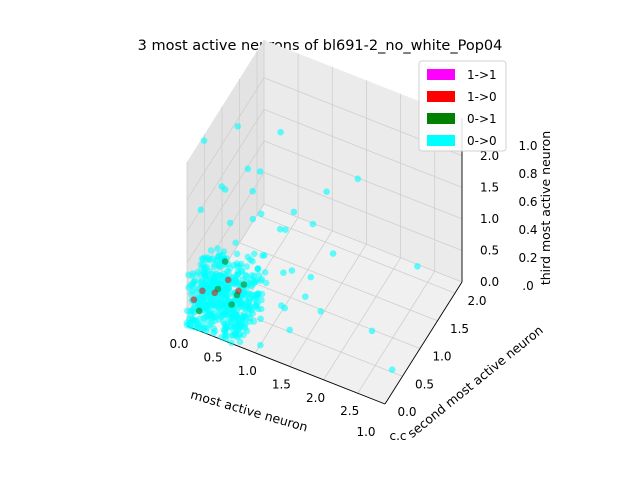  Describe the element at coordinates (545, 208) in the screenshot. I see `z-axis-label: third most active neuron` at that location.